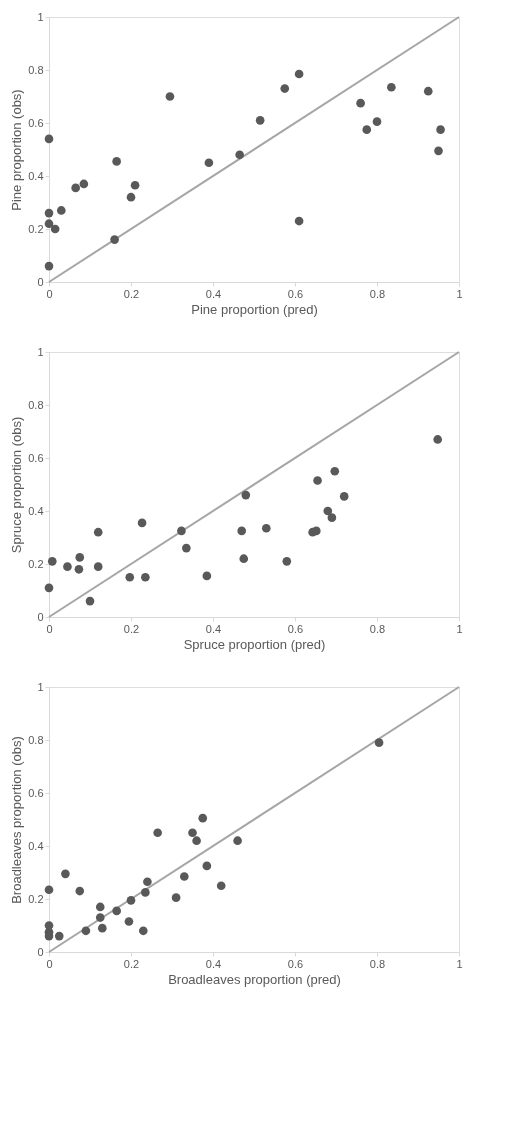  I want to click on y-axis-title: Pine proportion (obs), so click(17, 150).